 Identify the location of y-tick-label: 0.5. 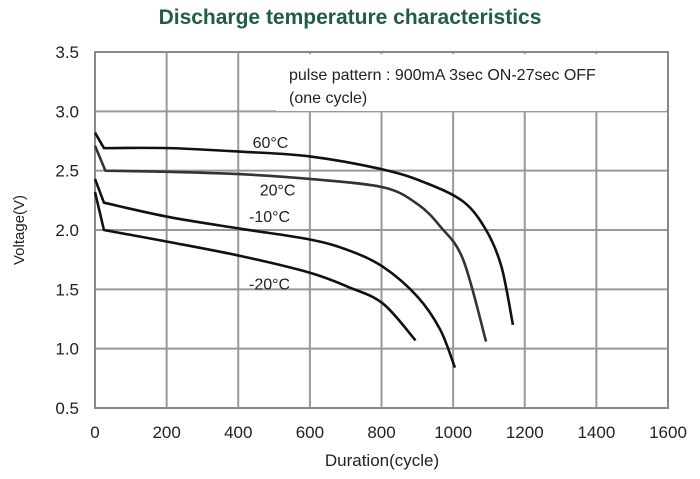
(67, 408).